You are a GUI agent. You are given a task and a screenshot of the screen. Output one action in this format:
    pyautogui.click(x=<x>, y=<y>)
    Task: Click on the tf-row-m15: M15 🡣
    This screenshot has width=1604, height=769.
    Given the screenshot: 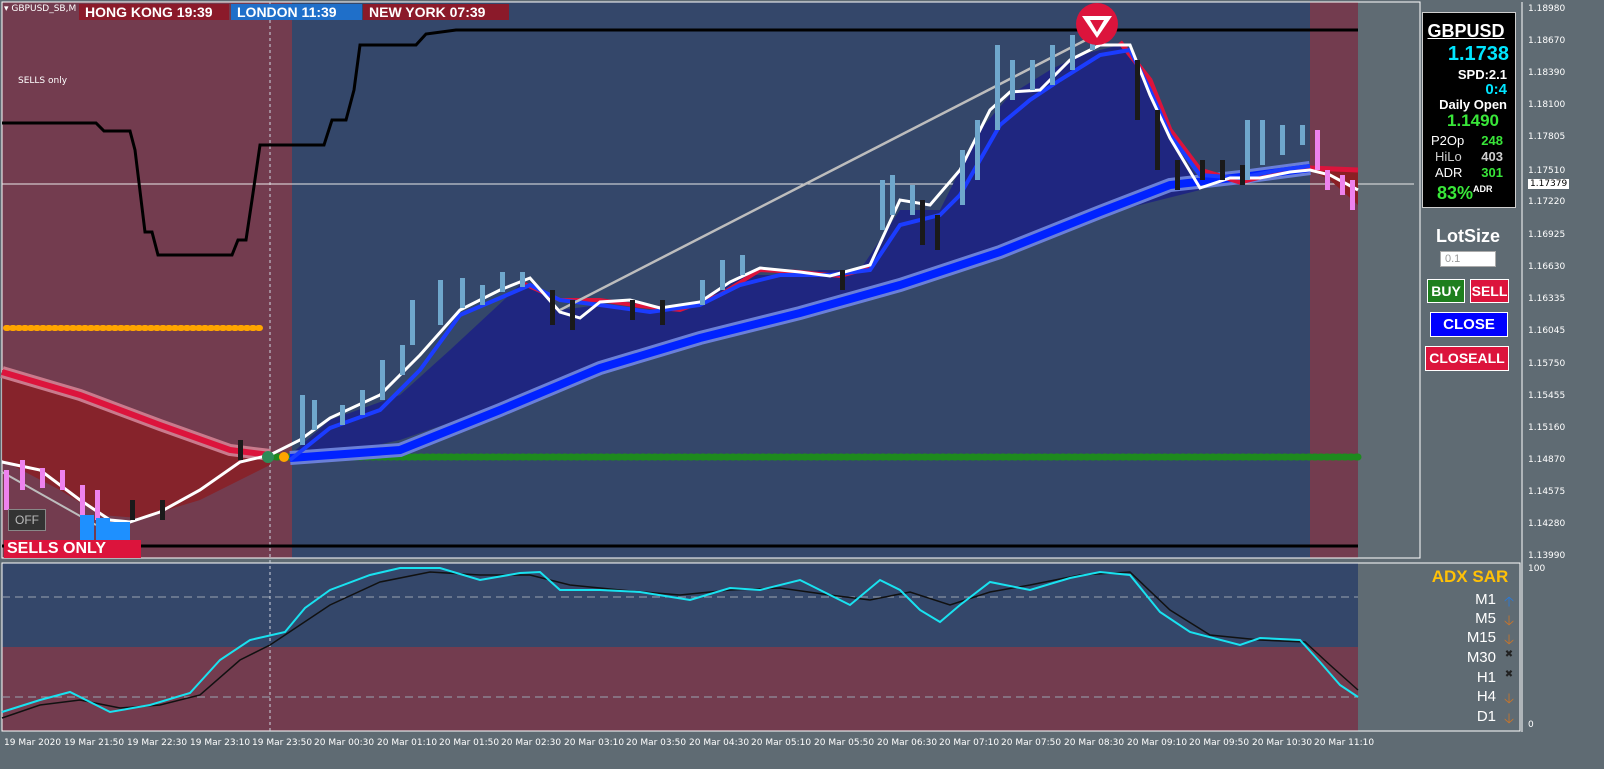 What is the action you would take?
    pyautogui.click(x=1475, y=638)
    